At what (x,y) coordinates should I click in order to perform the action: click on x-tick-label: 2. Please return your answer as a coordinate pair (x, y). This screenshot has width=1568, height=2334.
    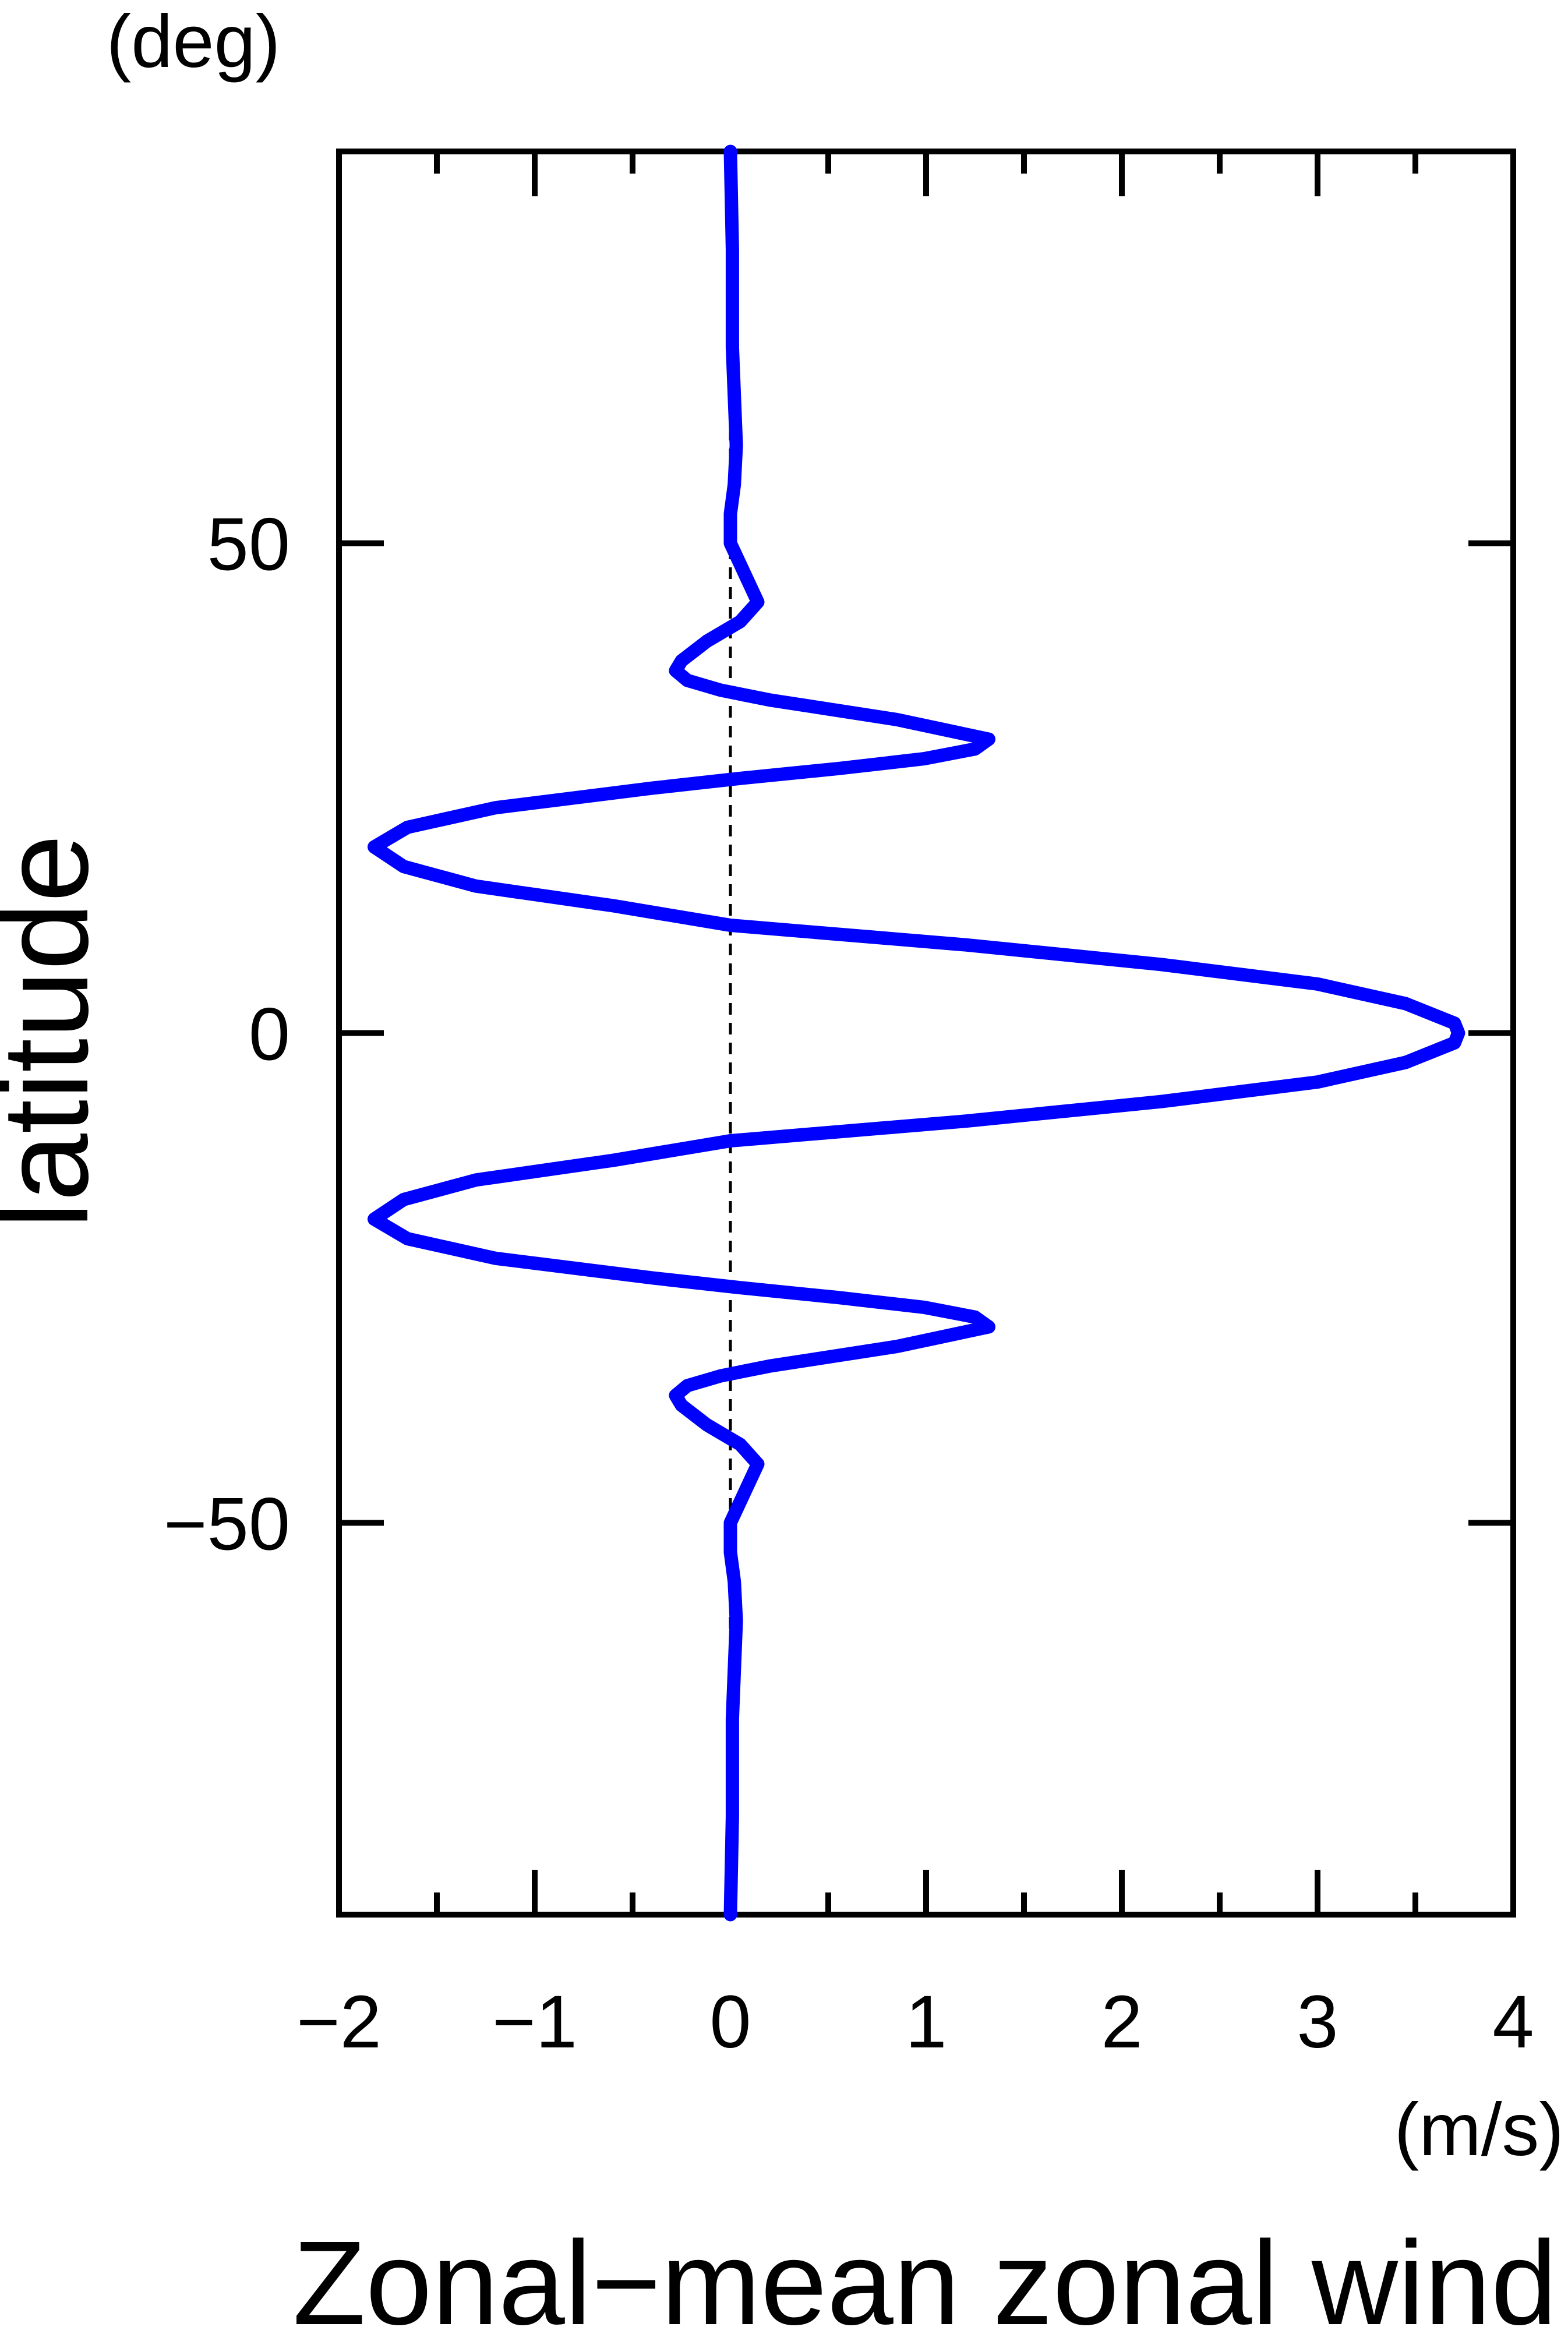
    Looking at the image, I should click on (1121, 2022).